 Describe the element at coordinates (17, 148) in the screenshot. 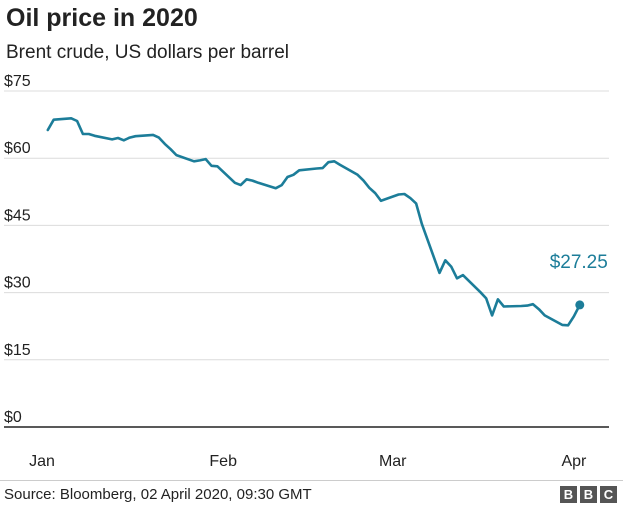

I see `y-tick-label: $60` at that location.